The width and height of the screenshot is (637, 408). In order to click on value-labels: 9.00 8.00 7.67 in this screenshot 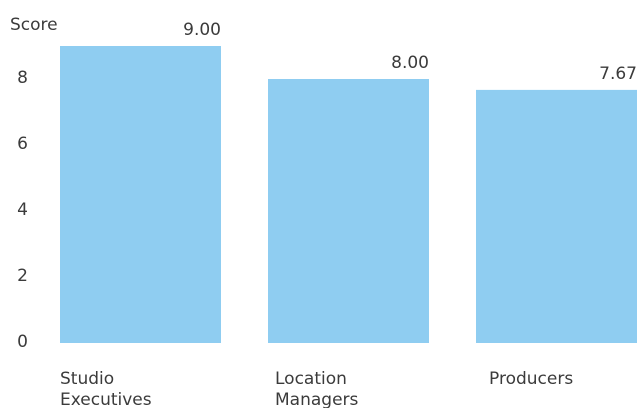, I will do `click(410, 52)`.